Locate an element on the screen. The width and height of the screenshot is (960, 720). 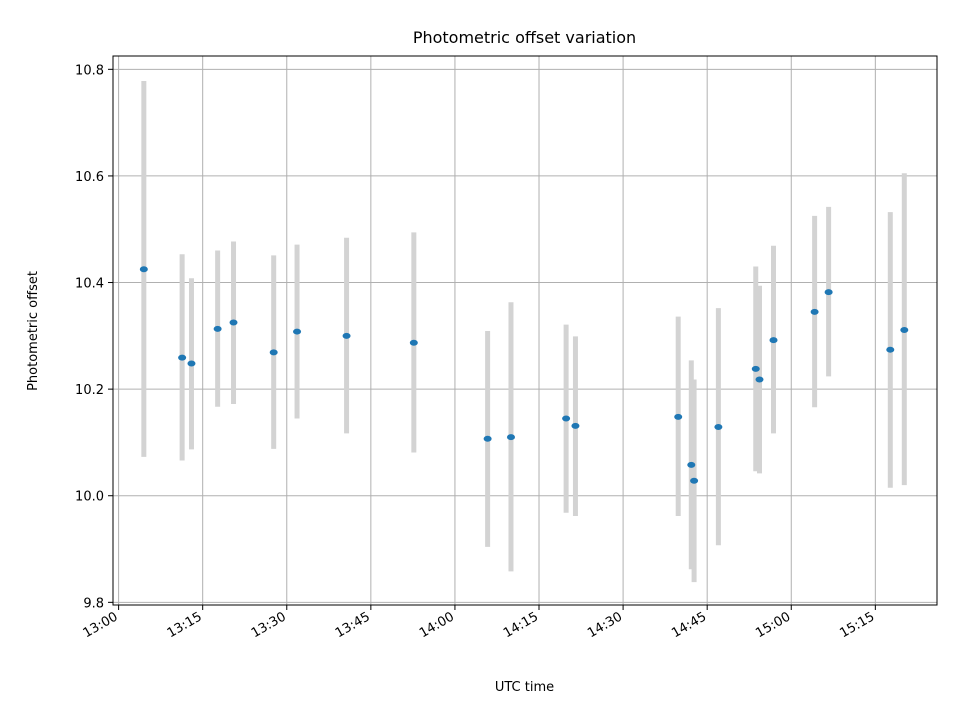
y-tick-label: 10.0 is located at coordinates (89, 497).